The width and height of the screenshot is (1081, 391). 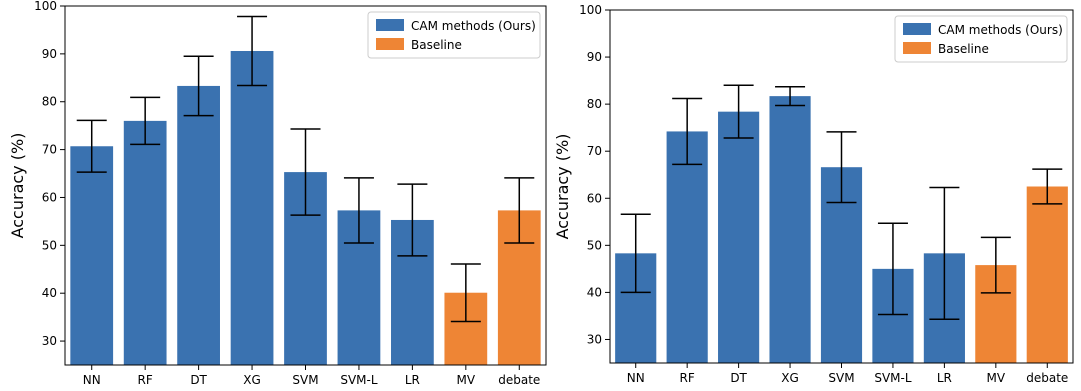 What do you see at coordinates (1047, 275) in the screenshot?
I see `bar-debate` at bounding box center [1047, 275].